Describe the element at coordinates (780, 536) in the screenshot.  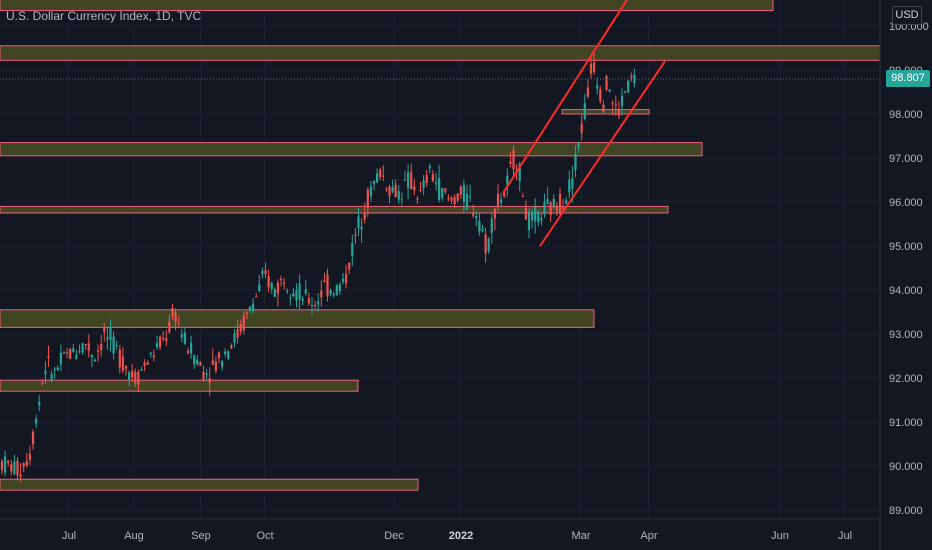
I see `x-tick-label: Jun` at that location.